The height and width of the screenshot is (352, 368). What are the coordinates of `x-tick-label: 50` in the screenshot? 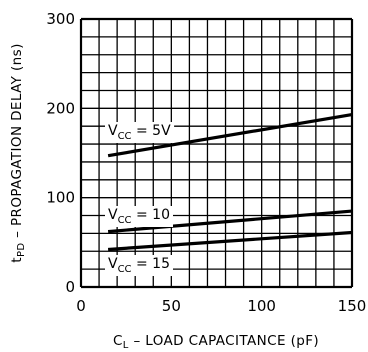 It's located at (171, 306).